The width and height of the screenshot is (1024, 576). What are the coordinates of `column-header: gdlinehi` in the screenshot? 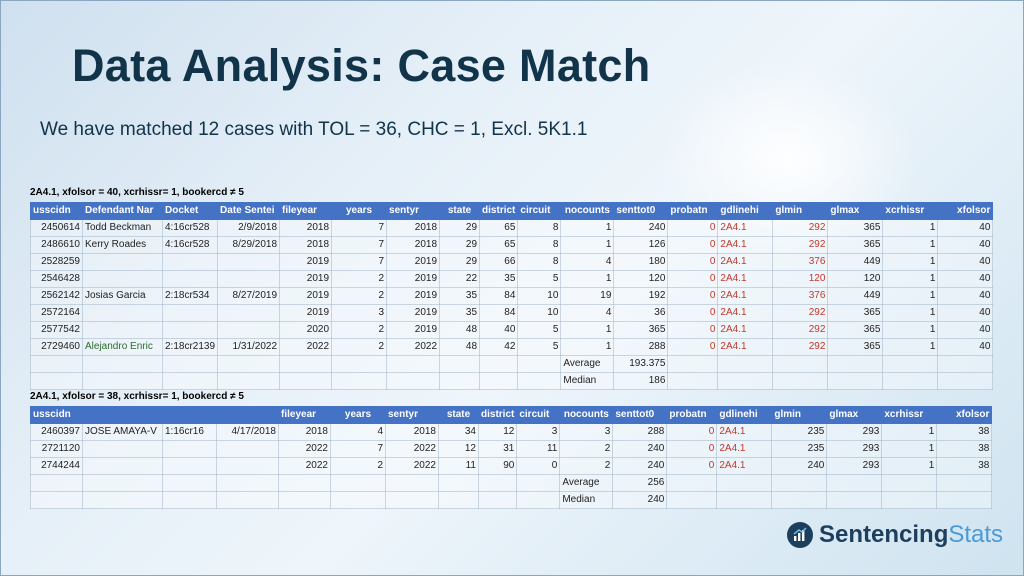 It's located at (744, 415).